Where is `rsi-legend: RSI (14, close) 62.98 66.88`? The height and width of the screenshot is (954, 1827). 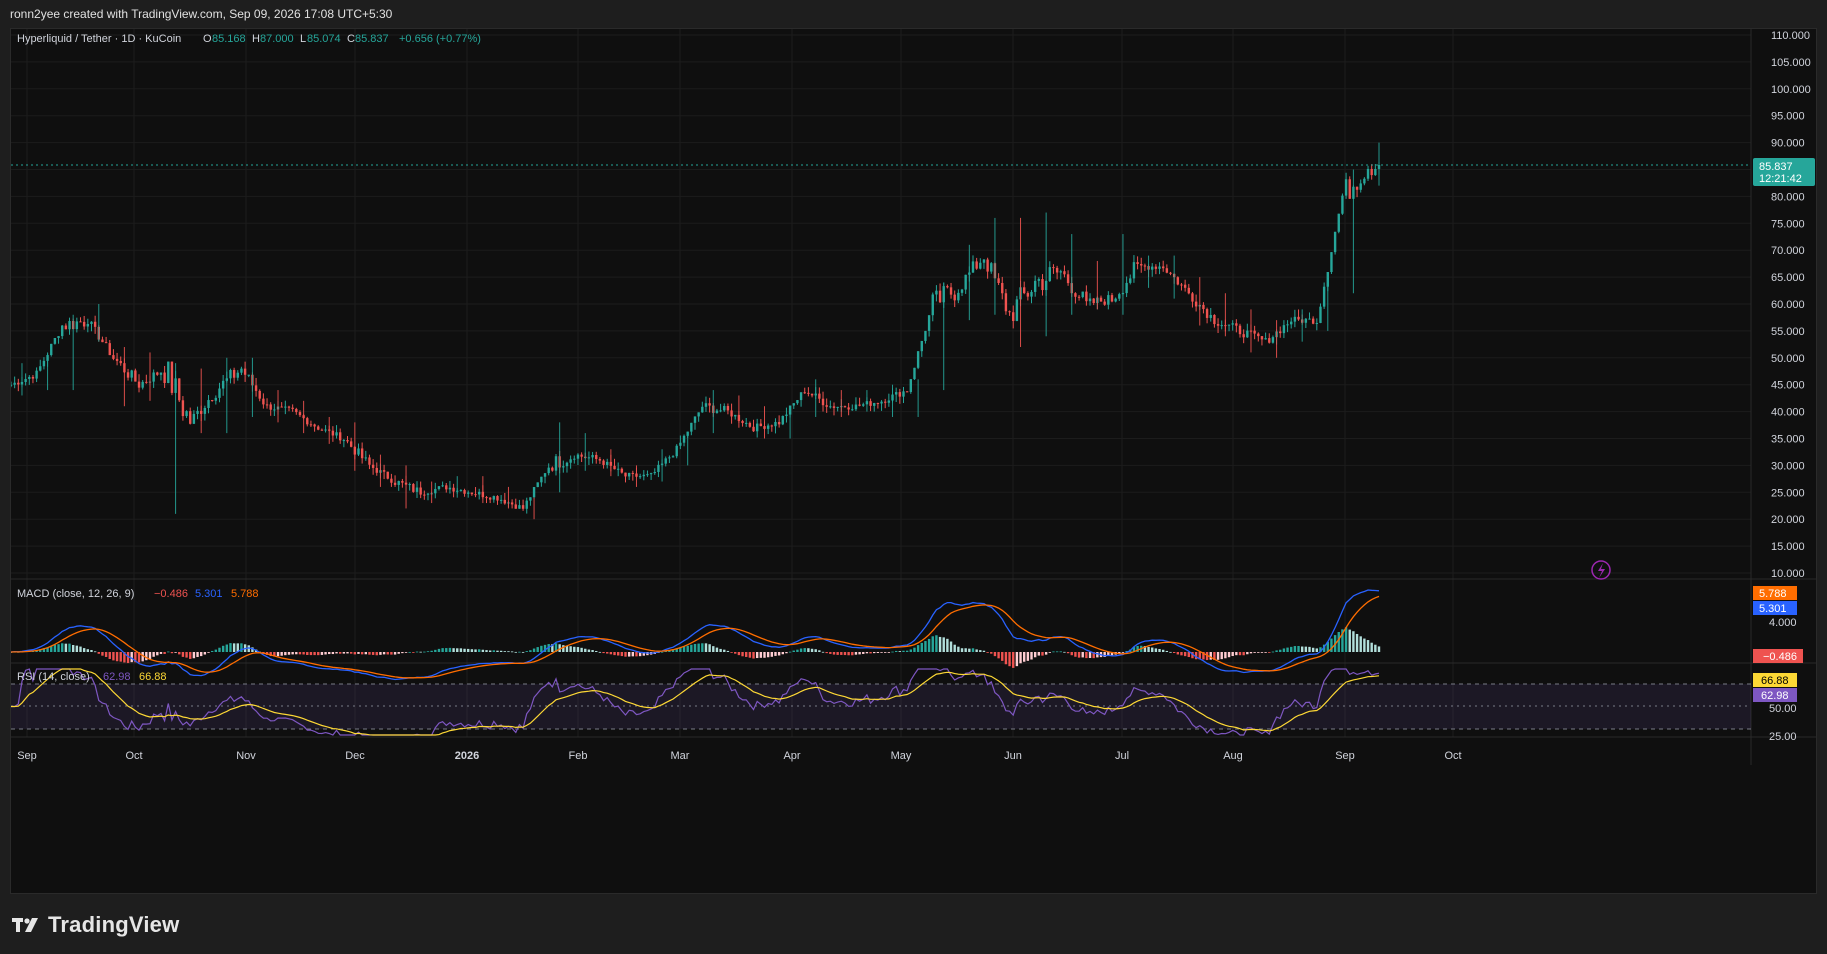 rsi-legend: RSI (14, close) 62.98 66.88 is located at coordinates (92, 677).